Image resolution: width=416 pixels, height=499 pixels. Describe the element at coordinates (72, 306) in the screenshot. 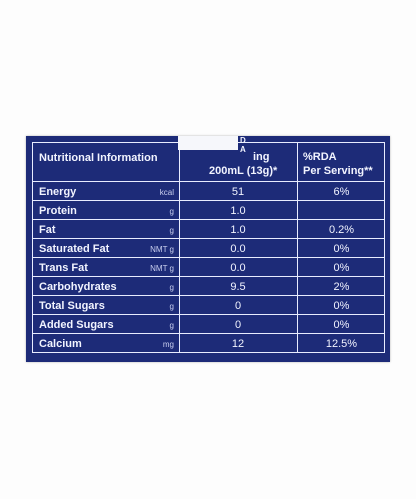

I see `nutrient-name: Total Sugars` at that location.